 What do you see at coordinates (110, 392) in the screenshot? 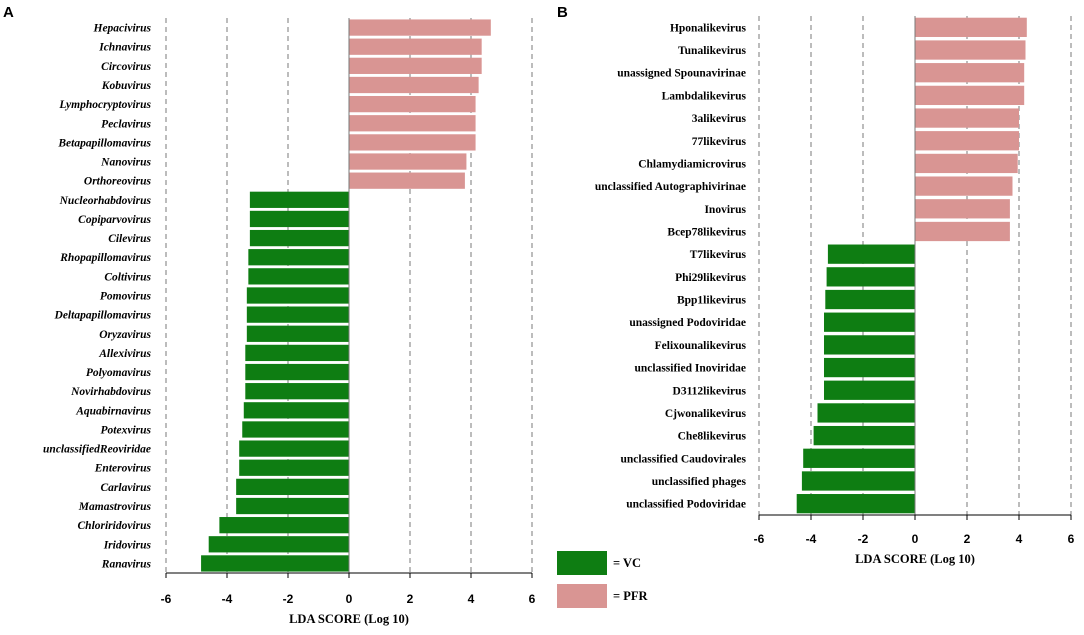
I see `a-category-label: Novirhabdovirus` at bounding box center [110, 392].